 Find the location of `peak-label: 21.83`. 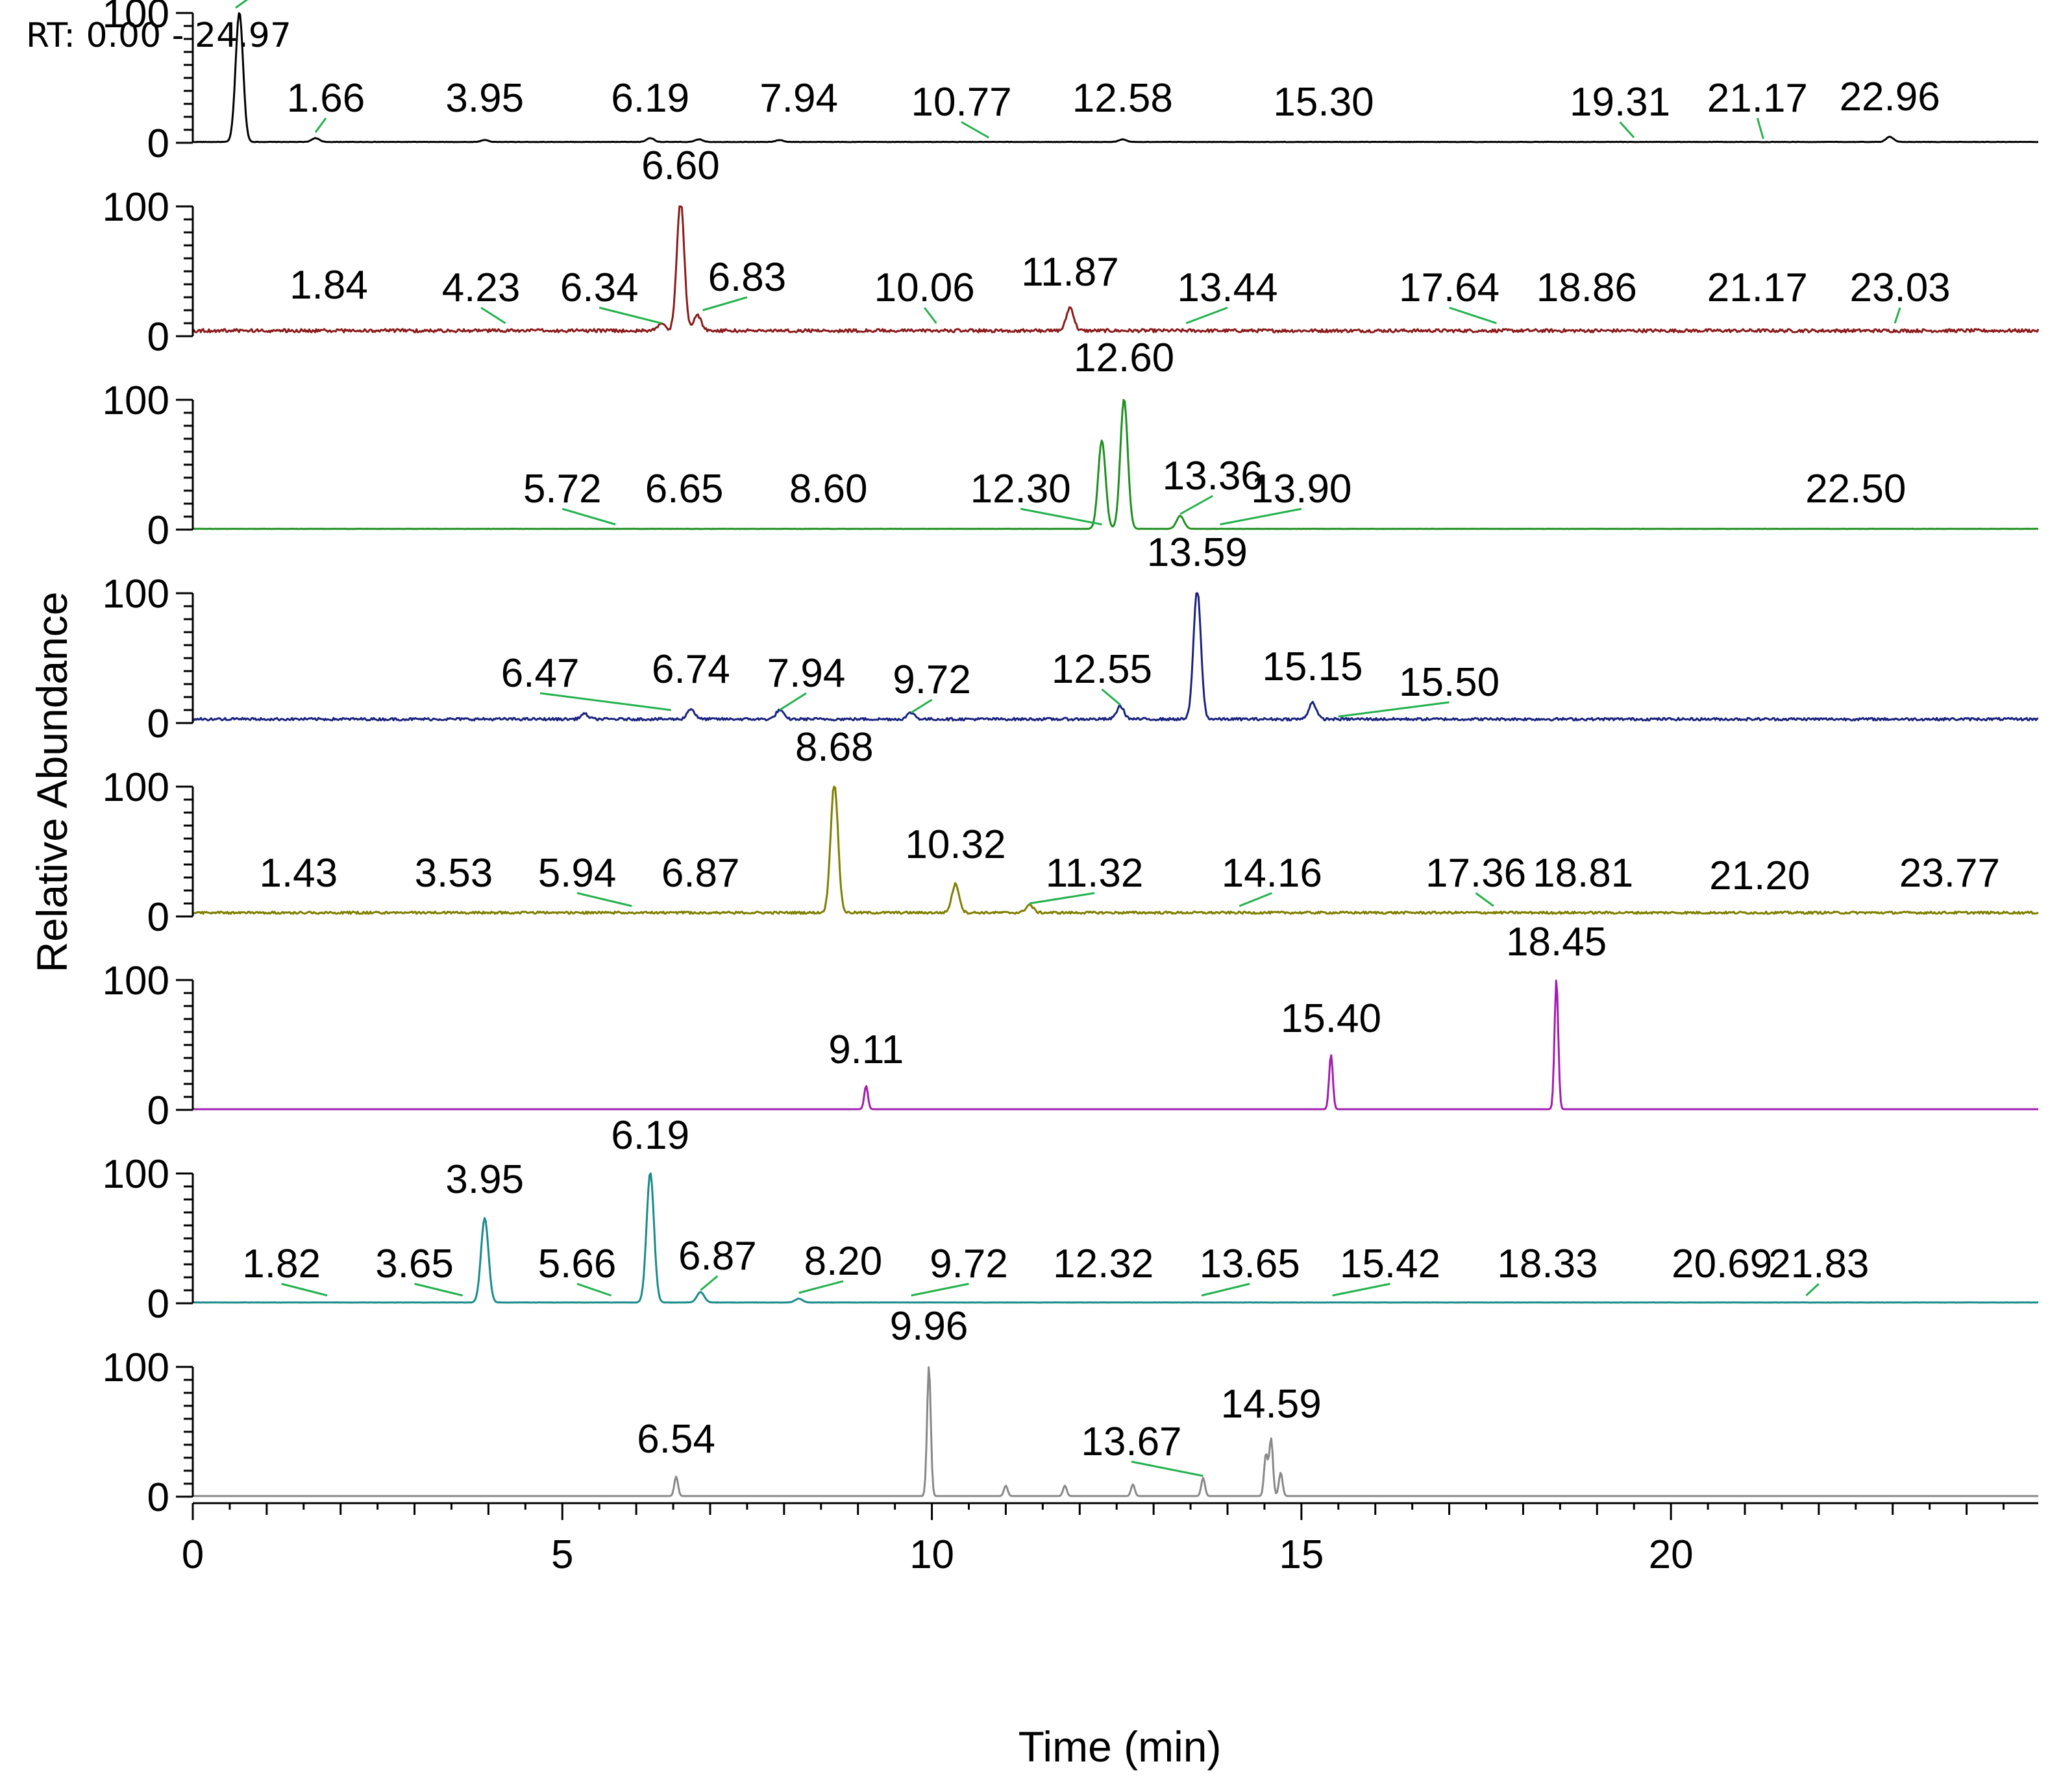

peak-label: 21.83 is located at coordinates (1818, 1264).